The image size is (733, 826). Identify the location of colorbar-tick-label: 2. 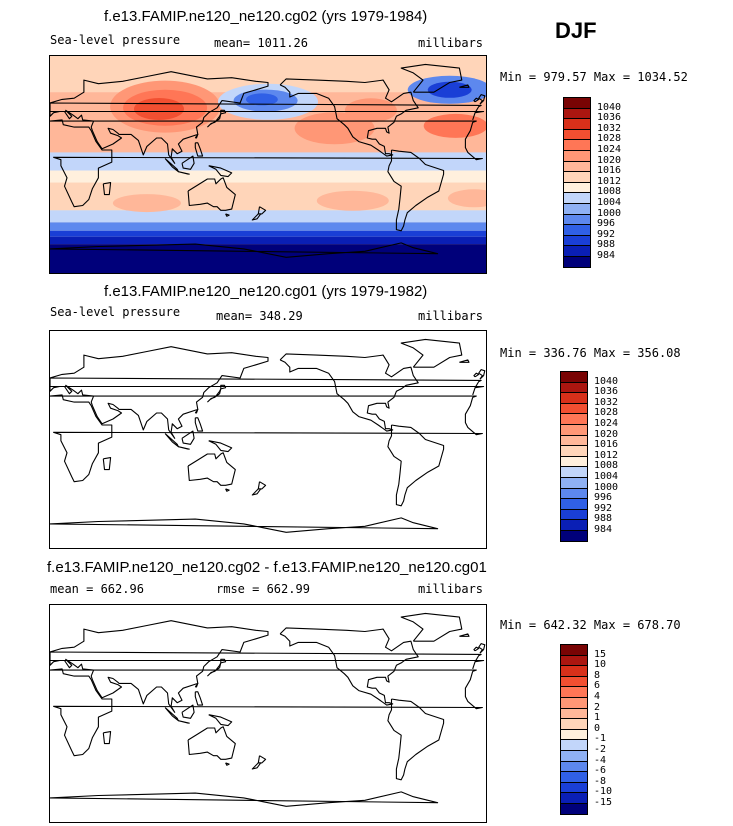
(597, 707).